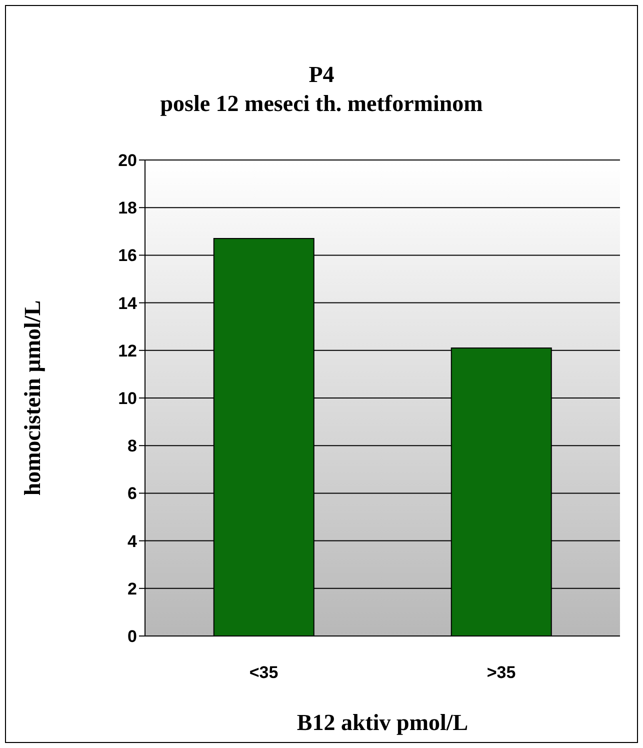 The width and height of the screenshot is (643, 748). Describe the element at coordinates (382, 722) in the screenshot. I see `x-axis-title: B12 aktiv pmol/L` at that location.